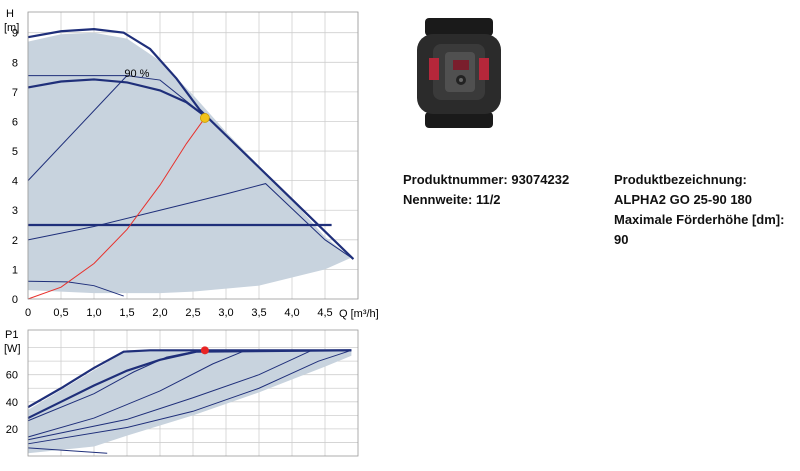 The image size is (800, 471). I want to click on power-chart: 20 40 60 P1 [W], so click(181, 393).